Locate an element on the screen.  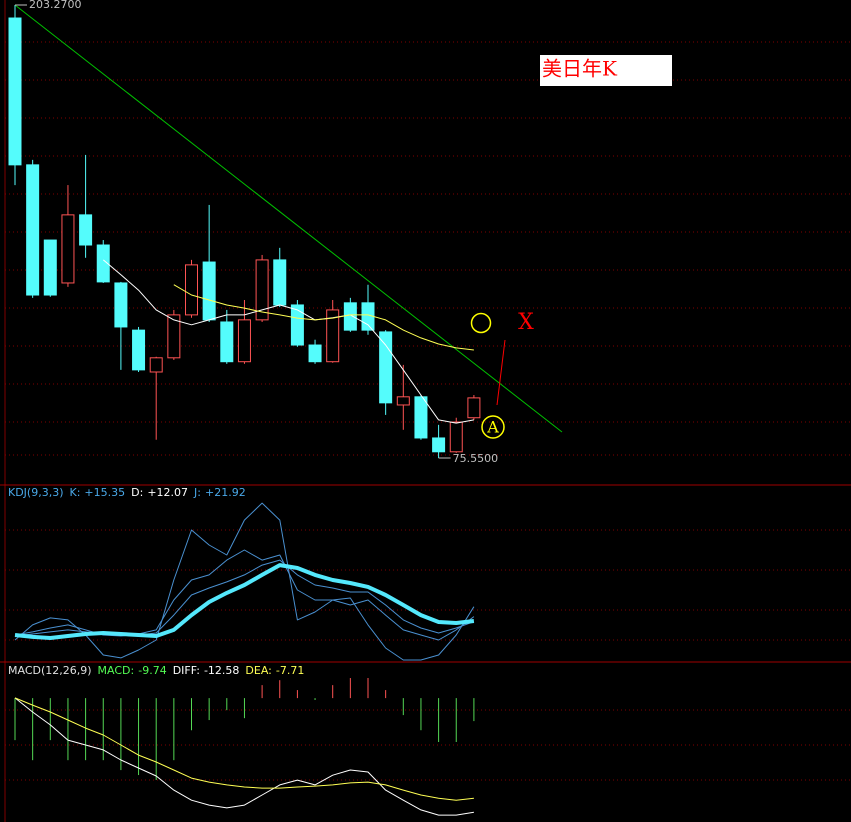
low-label: 75.5500 is located at coordinates (476, 458).